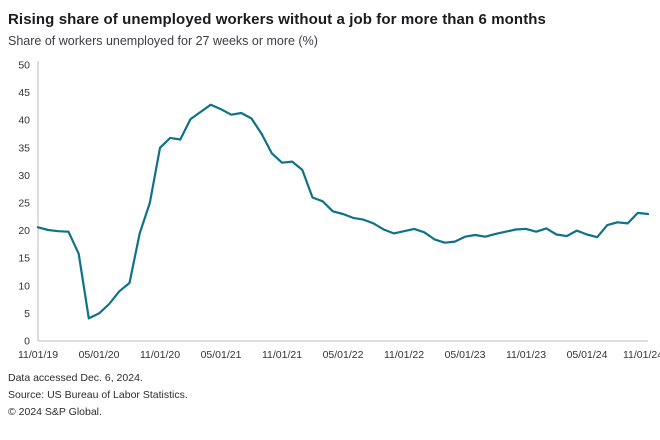  What do you see at coordinates (24, 148) in the screenshot?
I see `y-axis-tick-label: 35` at bounding box center [24, 148].